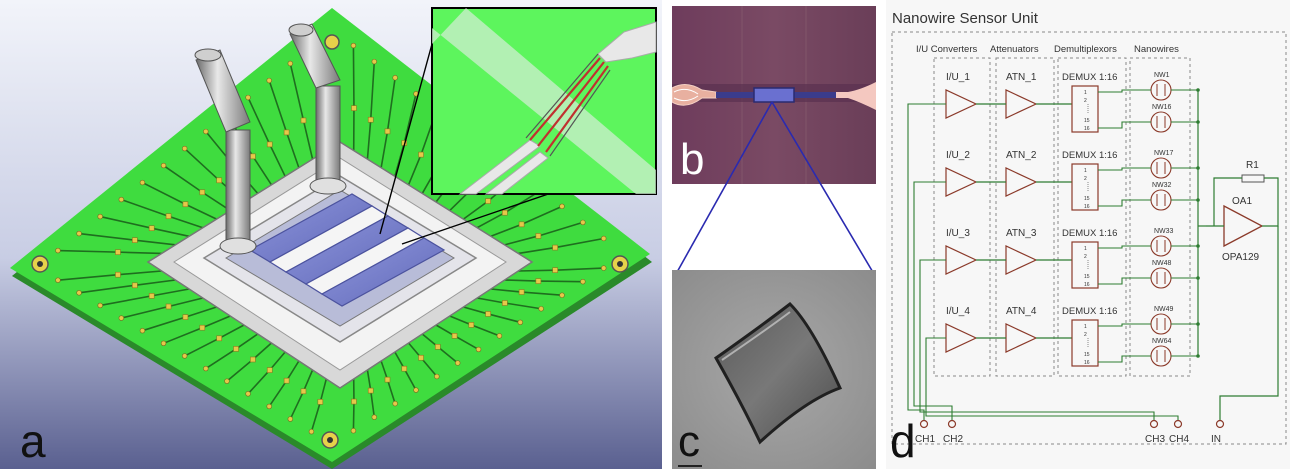 This screenshot has width=1290, height=469. Describe the element at coordinates (946, 49) in the screenshot. I see `col-header-iu: I/U Converters` at that location.